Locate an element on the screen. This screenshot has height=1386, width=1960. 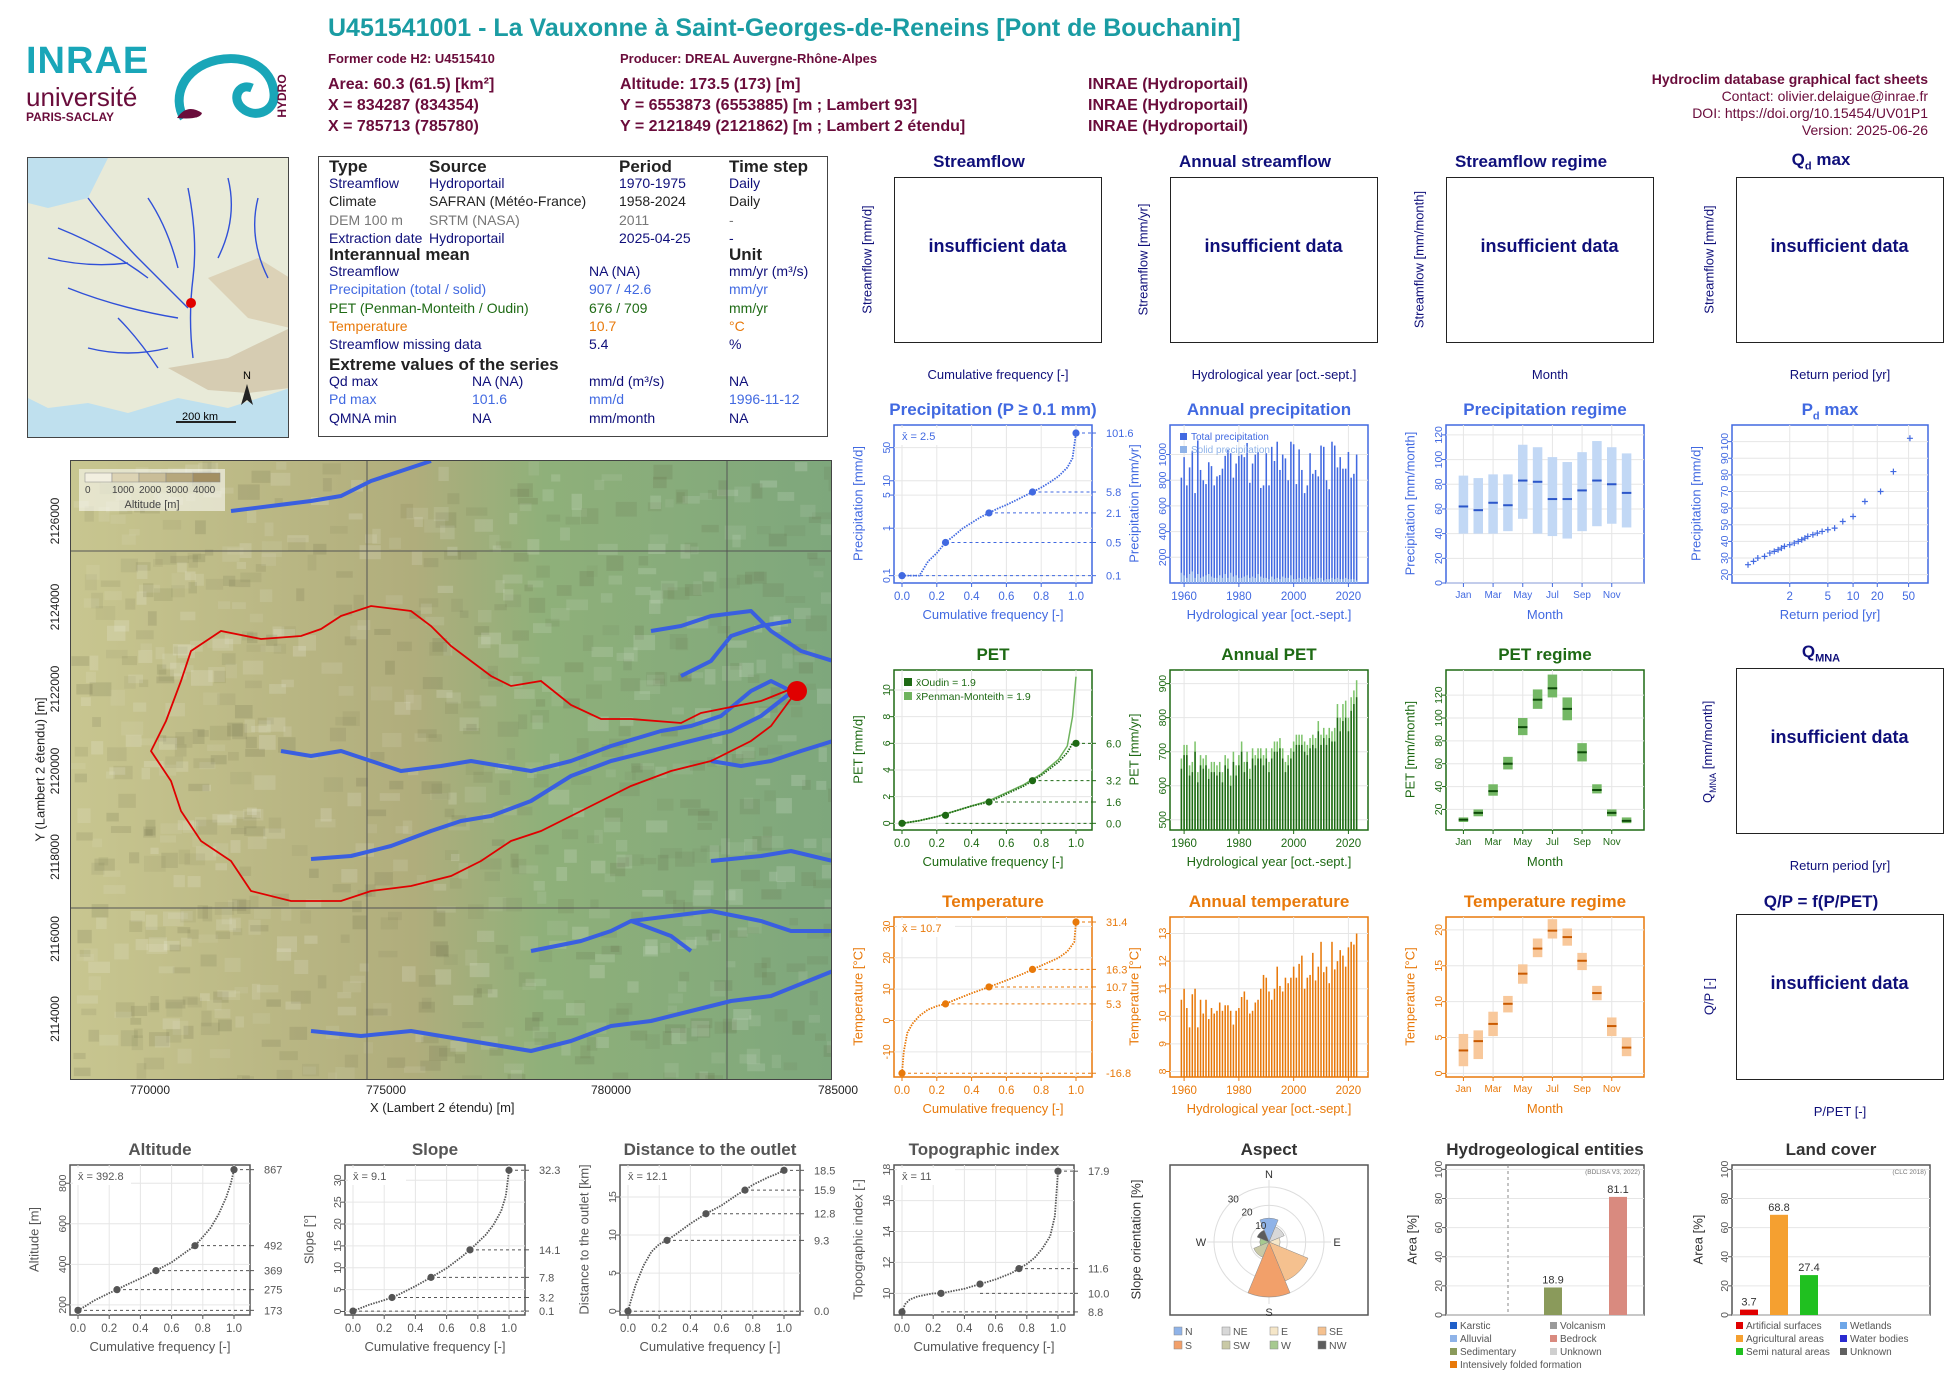
temp_cdf-title: Temperature is located at coordinates (993, 901).